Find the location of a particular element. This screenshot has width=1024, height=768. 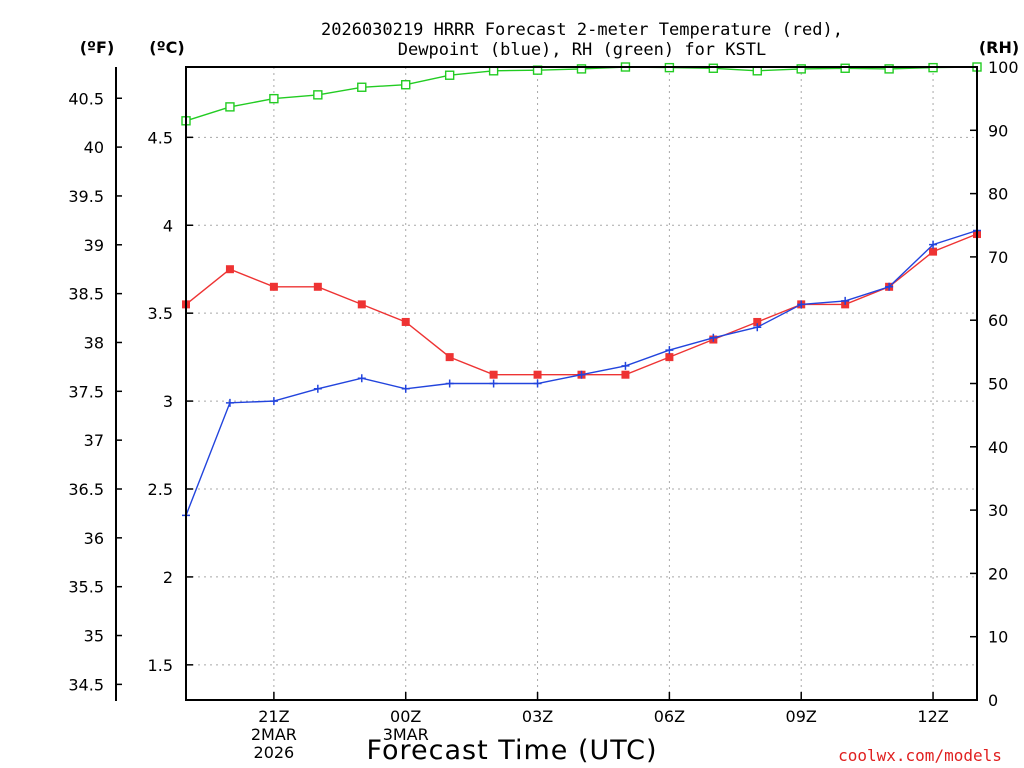

credit-text: coolwx.com/models is located at coordinates (920, 755).